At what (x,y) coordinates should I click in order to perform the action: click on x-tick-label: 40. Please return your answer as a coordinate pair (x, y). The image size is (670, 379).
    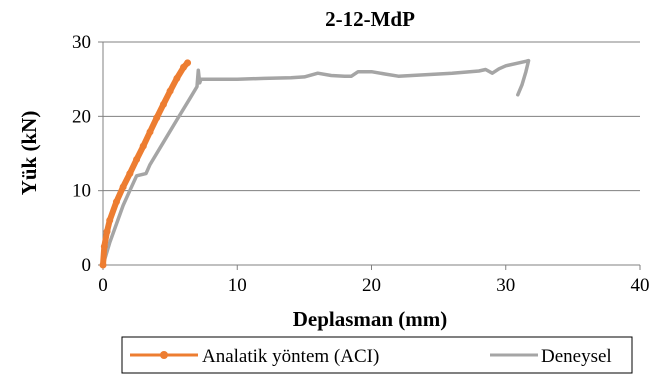
    Looking at the image, I should click on (640, 285).